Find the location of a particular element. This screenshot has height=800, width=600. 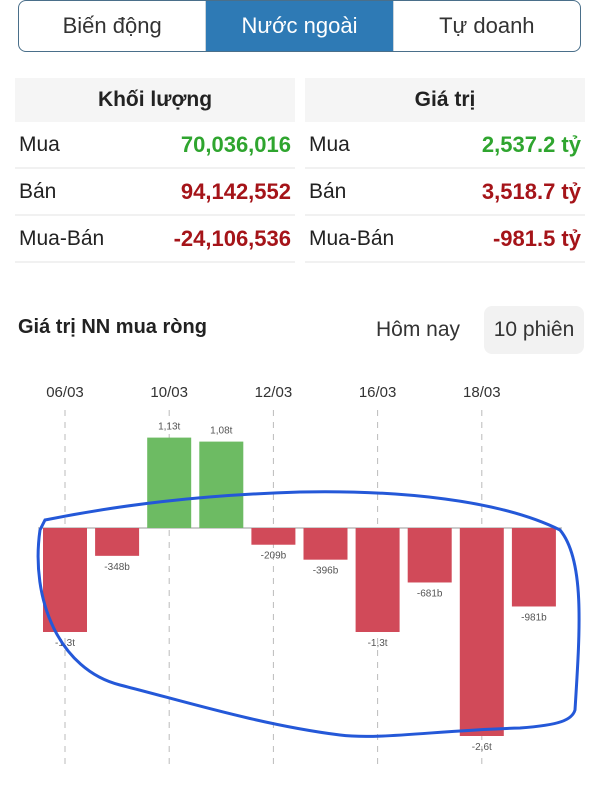

value-row-net: Mua-Bán -981.5 tỷ is located at coordinates (445, 239).